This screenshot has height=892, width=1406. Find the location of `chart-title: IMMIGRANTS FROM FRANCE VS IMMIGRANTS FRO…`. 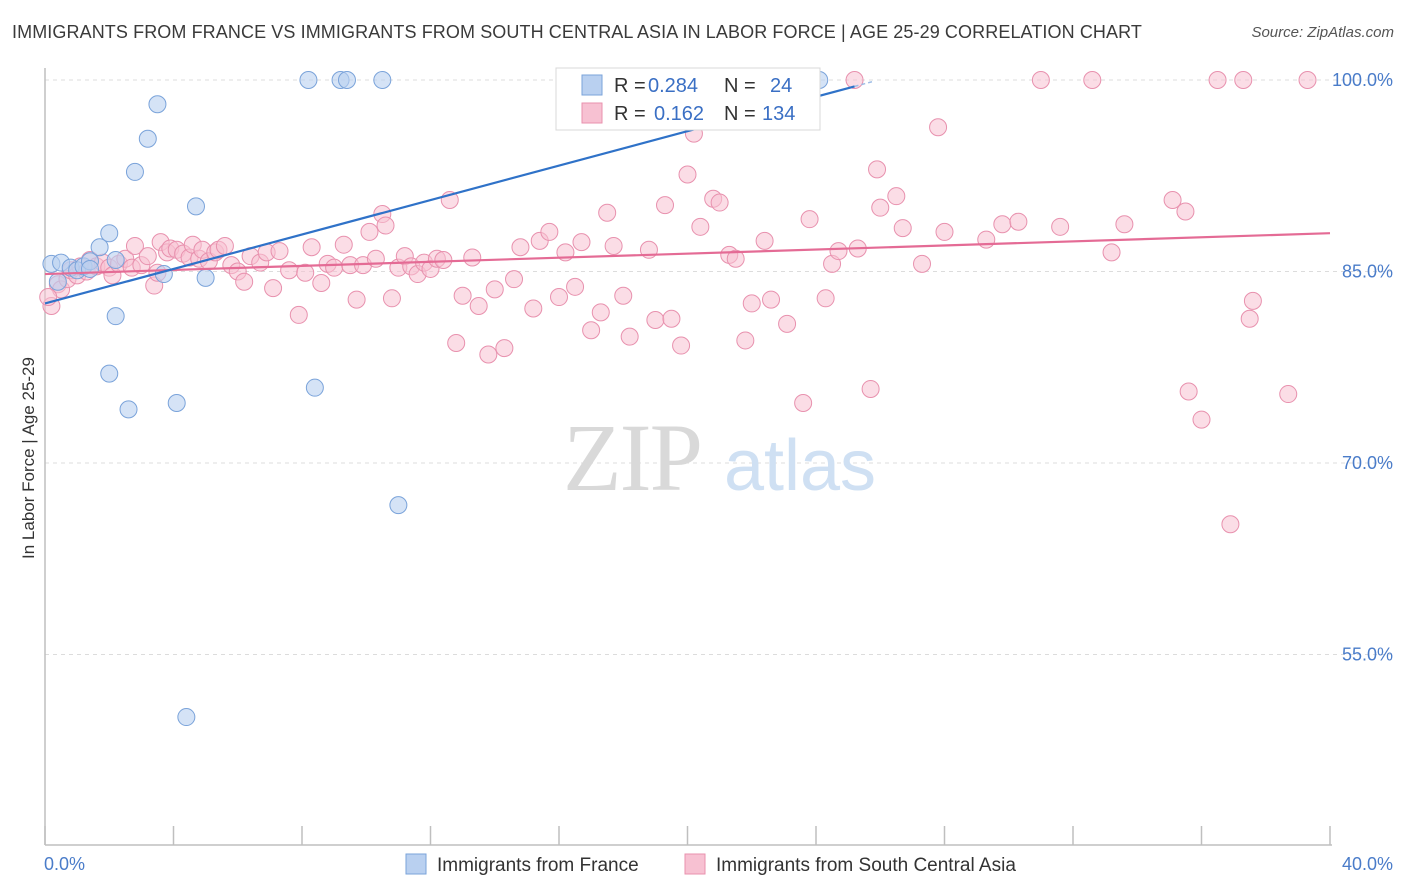

chart-title: IMMIGRANTS FROM FRANCE VS IMMIGRANTS FRO… is located at coordinates (577, 32).